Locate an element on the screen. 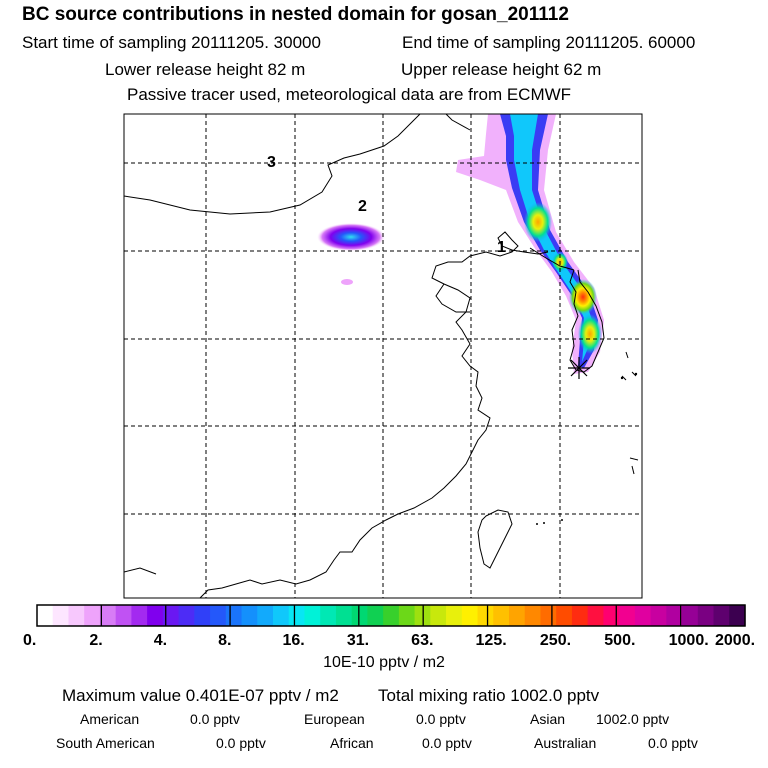  source-asian-value: 1002.0 pptv is located at coordinates (633, 719).